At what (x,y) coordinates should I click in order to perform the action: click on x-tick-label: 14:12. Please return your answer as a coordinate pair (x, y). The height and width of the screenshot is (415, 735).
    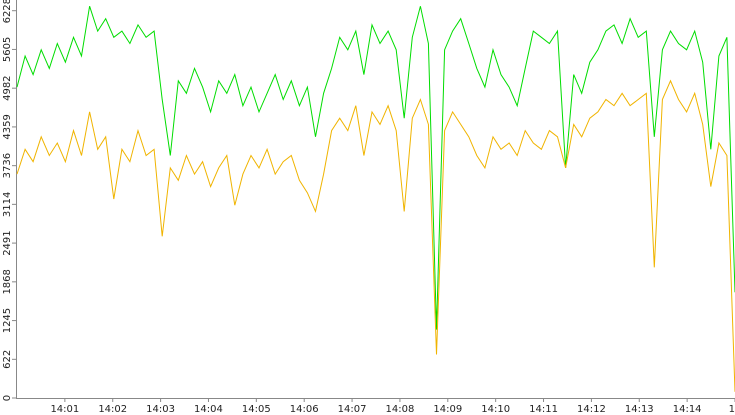
    Looking at the image, I should click on (591, 409).